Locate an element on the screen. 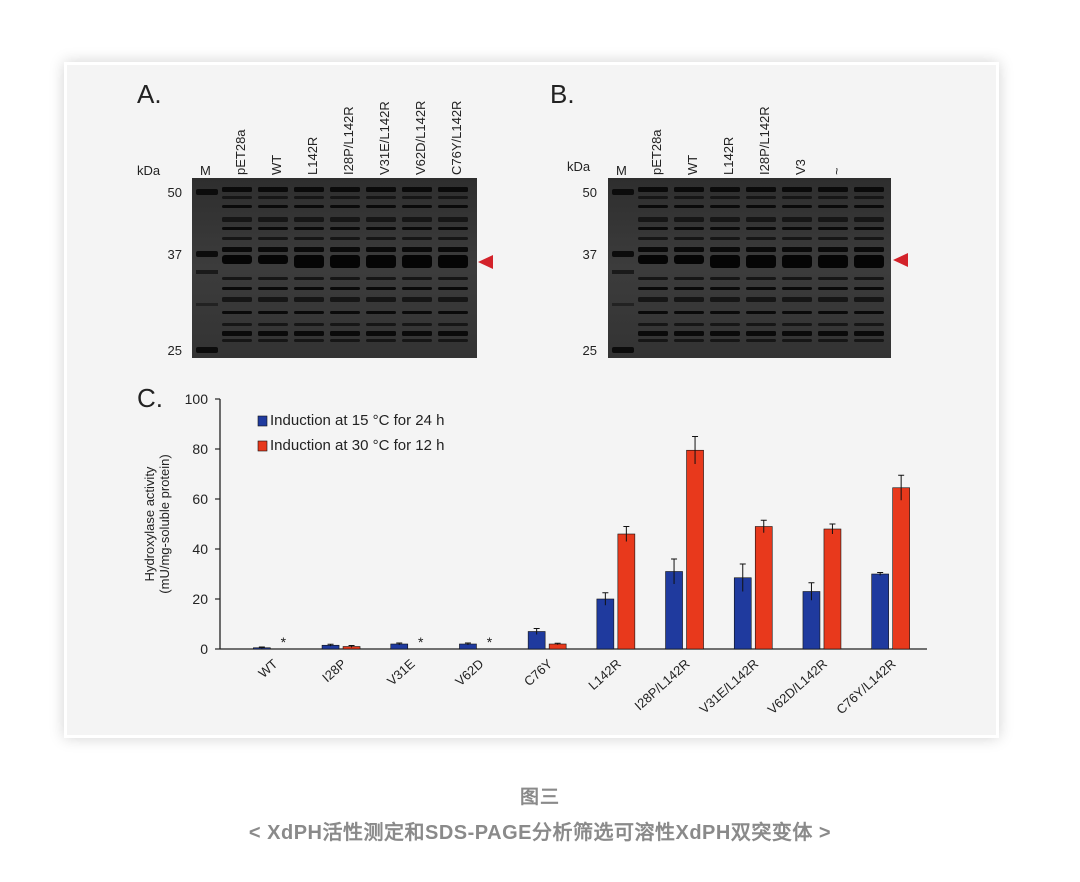 The width and height of the screenshot is (1080, 882). gel-b-lane-label: M is located at coordinates (621, 170).